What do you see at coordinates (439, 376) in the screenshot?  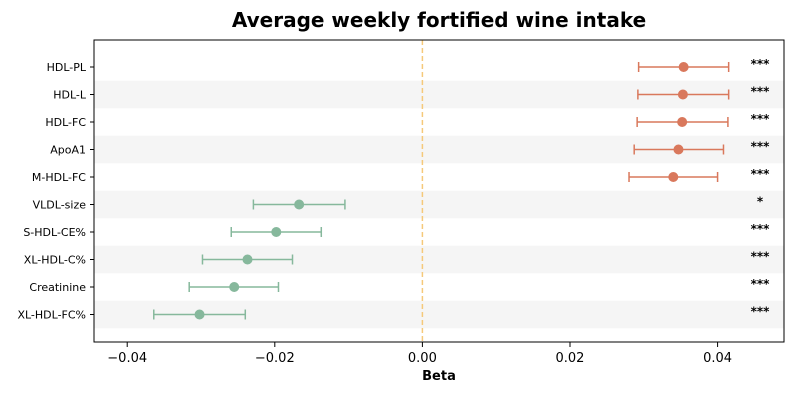 I see `x-axis-label: Beta` at bounding box center [439, 376].